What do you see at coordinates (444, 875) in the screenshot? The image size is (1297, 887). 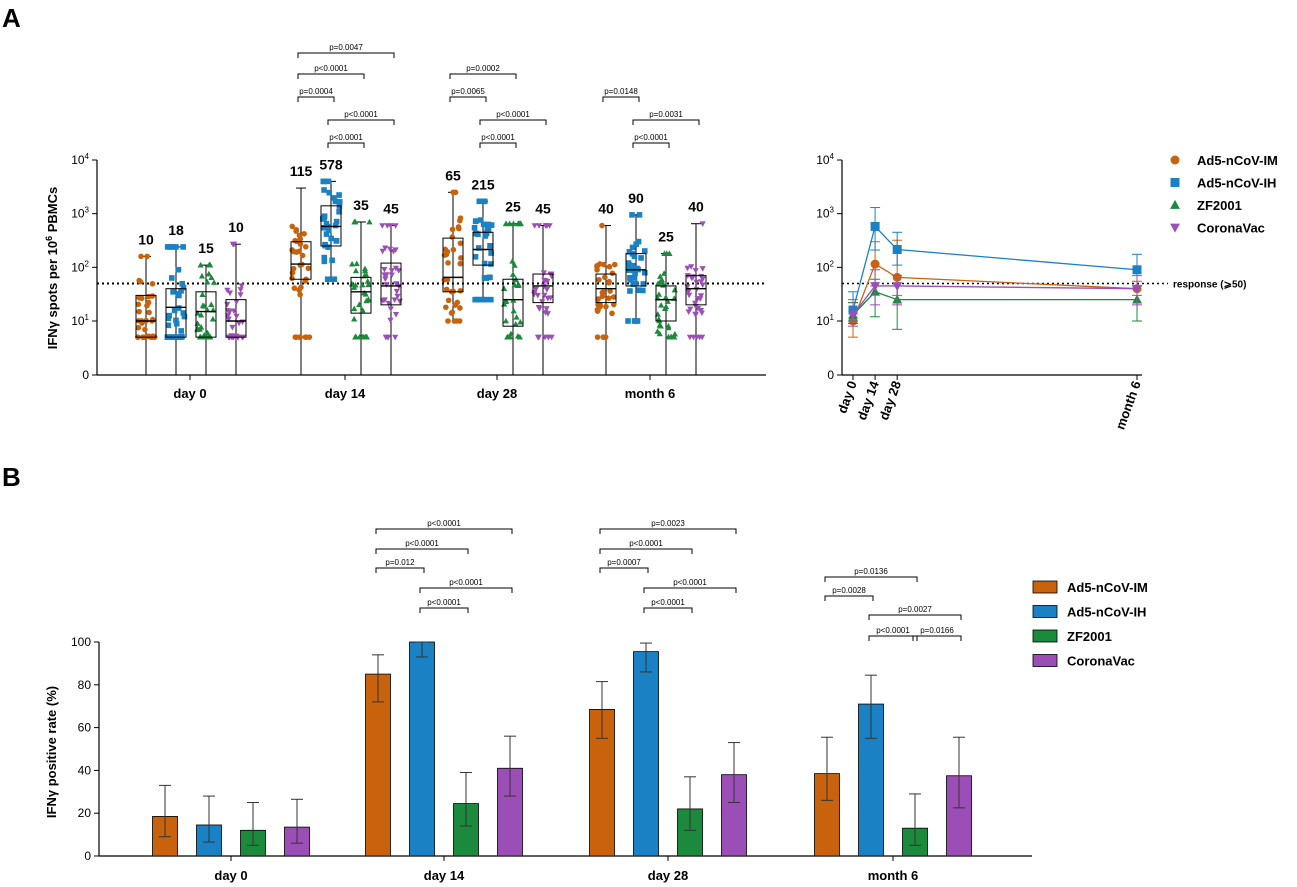 I see `b-x-tick-label: day 14` at bounding box center [444, 875].